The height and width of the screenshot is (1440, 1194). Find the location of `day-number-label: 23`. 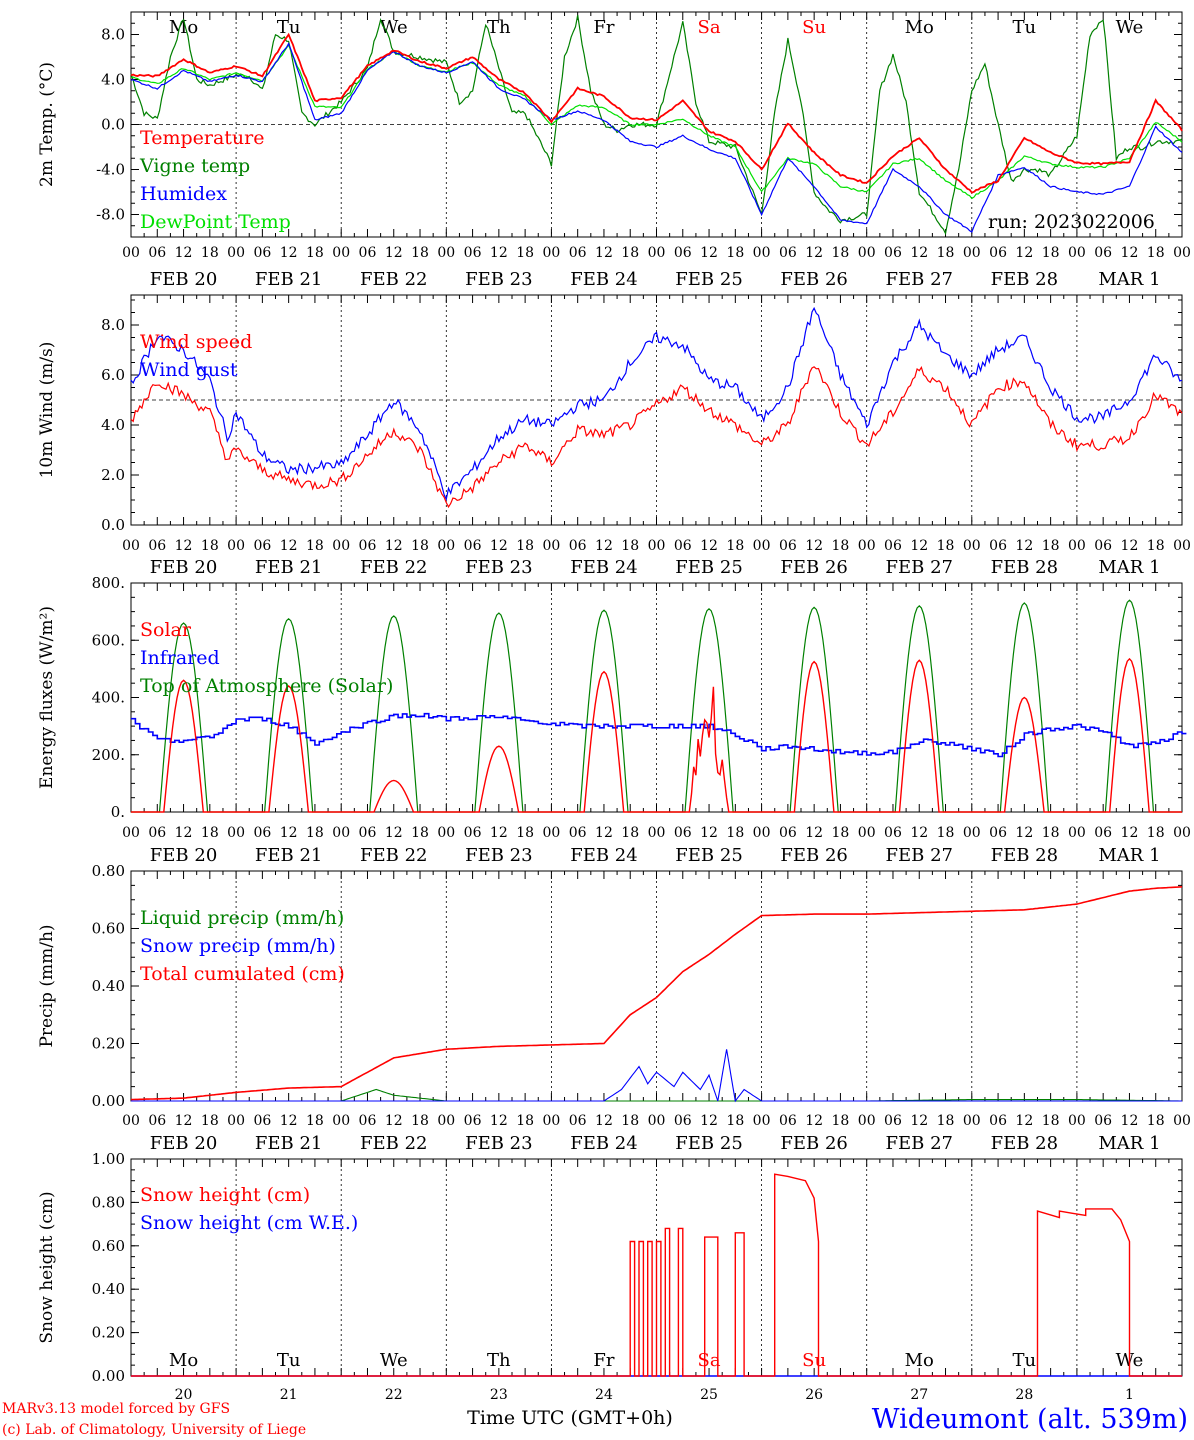

day-number-label: 23 is located at coordinates (499, 1395).